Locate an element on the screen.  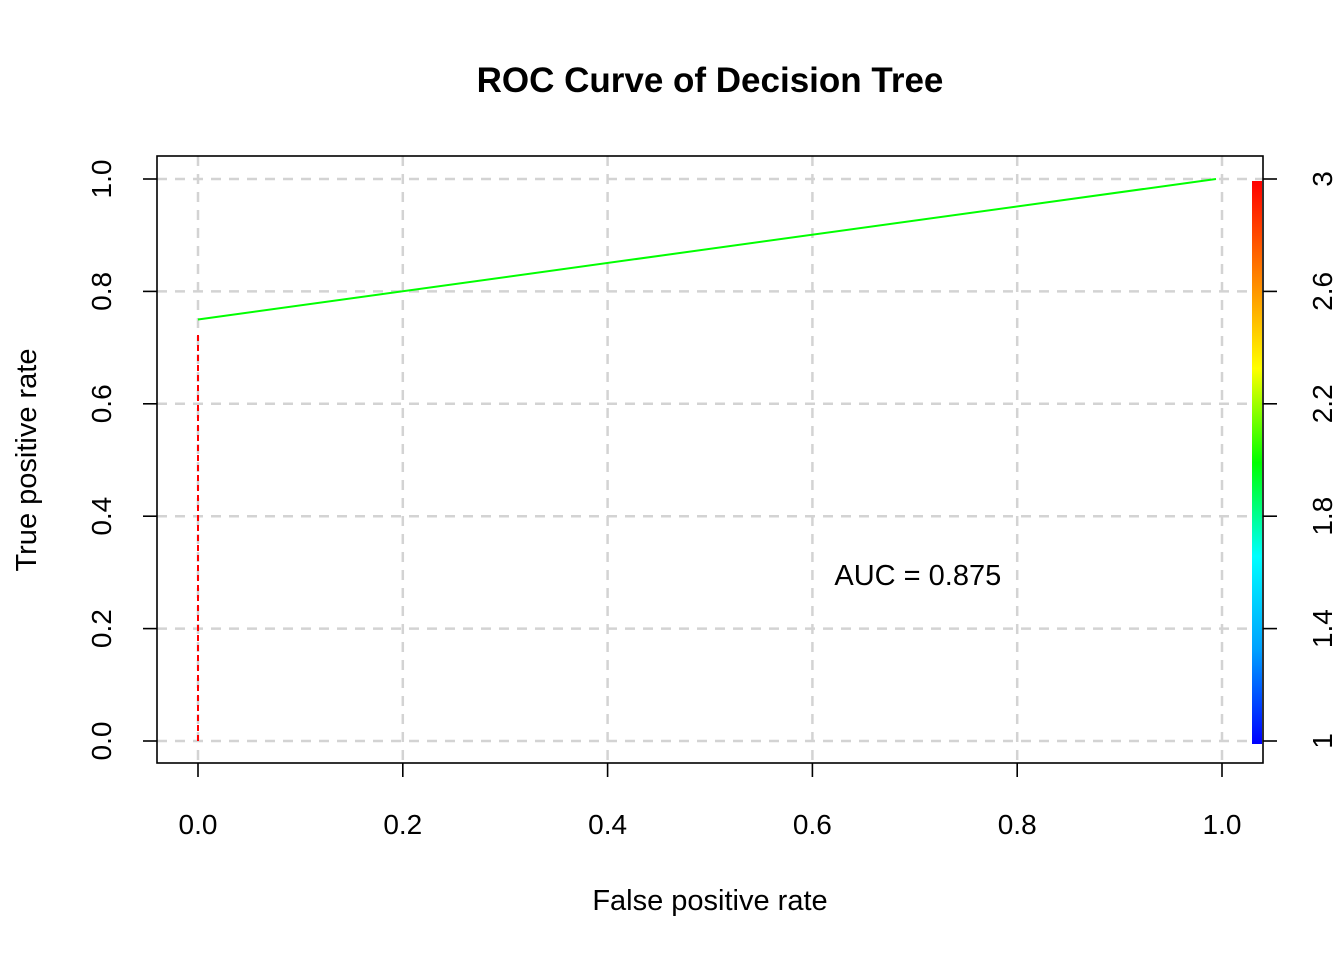
x-tick-label: 0.8 is located at coordinates (1017, 824).